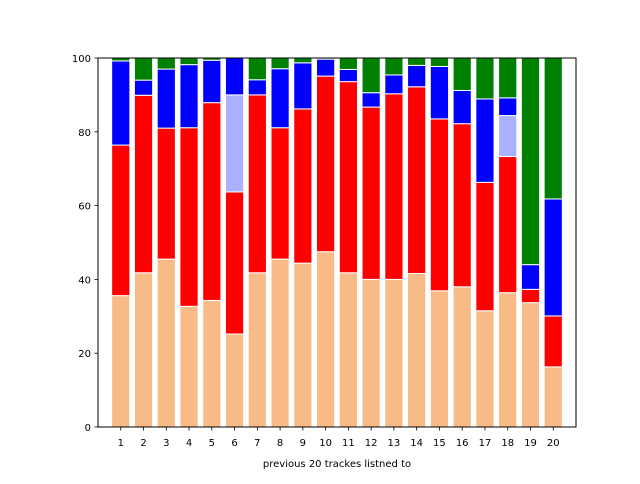 The height and width of the screenshot is (484, 640). What do you see at coordinates (462, 205) in the screenshot?
I see `bar-segment-16-s2` at bounding box center [462, 205].